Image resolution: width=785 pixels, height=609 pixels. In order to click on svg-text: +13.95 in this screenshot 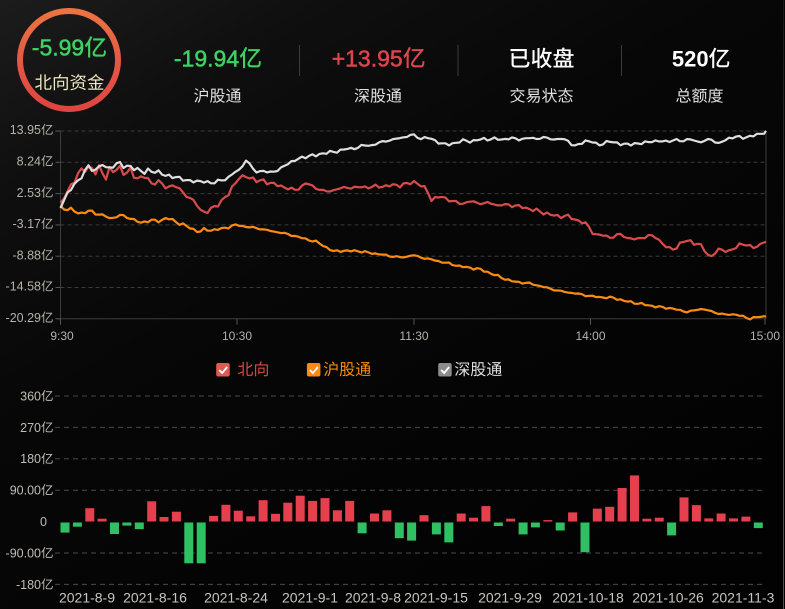, I will do `click(367, 58)`.